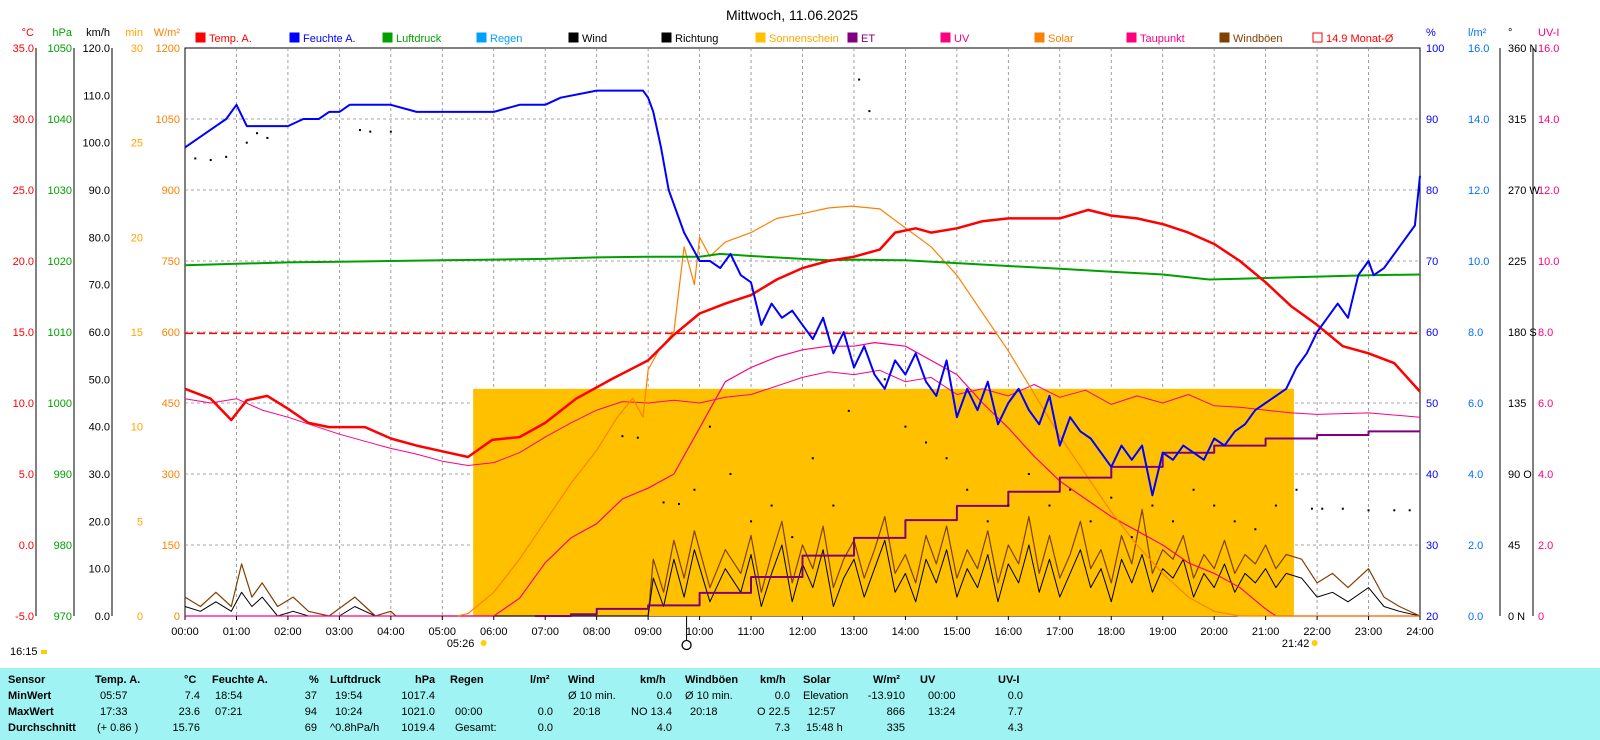  I want to click on axis-tick-label-solar: 300, so click(171, 475).